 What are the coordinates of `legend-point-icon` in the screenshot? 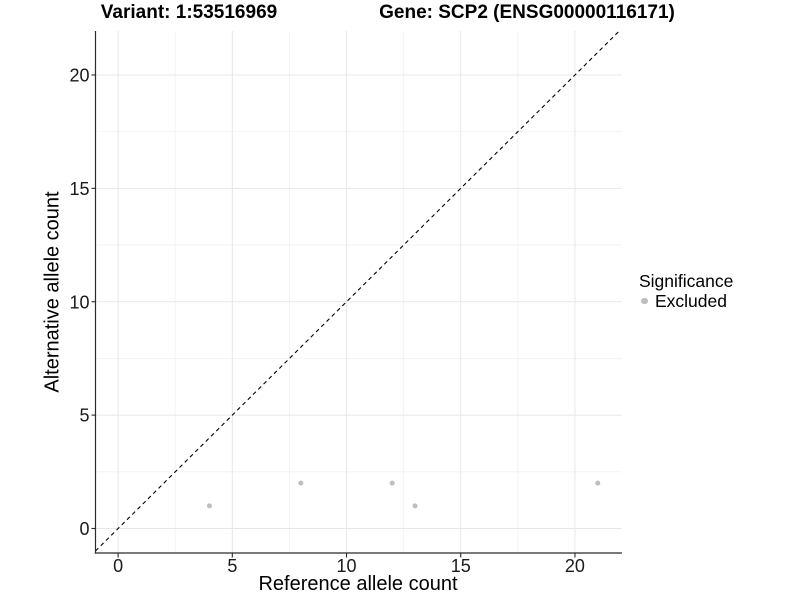 It's located at (644, 301).